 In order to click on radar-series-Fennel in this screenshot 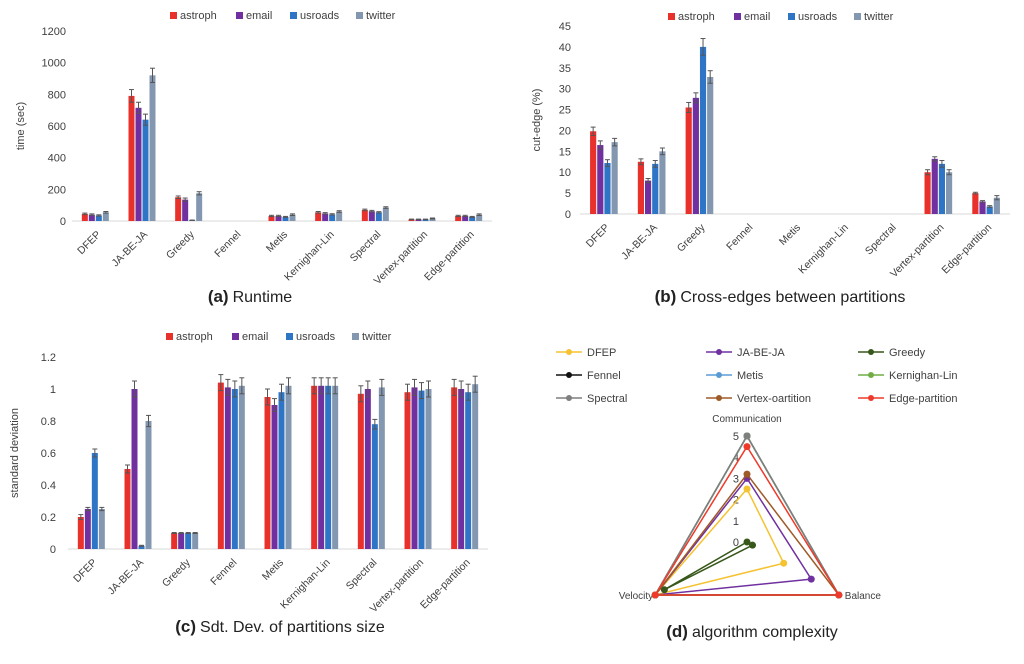, I will do `click(747, 515)`.